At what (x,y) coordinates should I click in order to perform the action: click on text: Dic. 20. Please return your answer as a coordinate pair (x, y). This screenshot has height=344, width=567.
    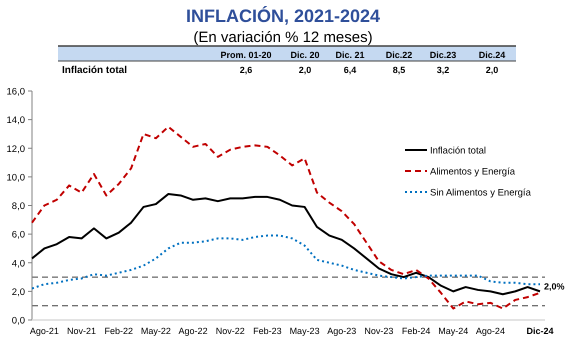
    Looking at the image, I should click on (305, 55).